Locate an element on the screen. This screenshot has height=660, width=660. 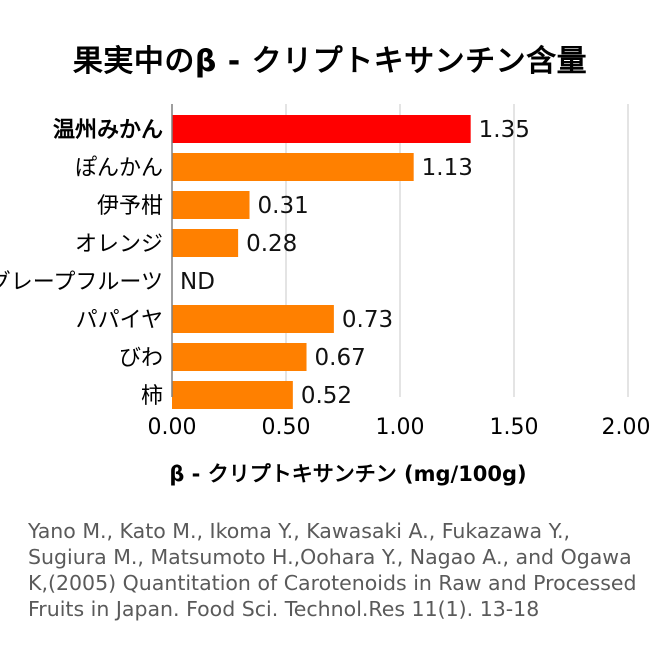
value-label: 0.28 is located at coordinates (271, 244).